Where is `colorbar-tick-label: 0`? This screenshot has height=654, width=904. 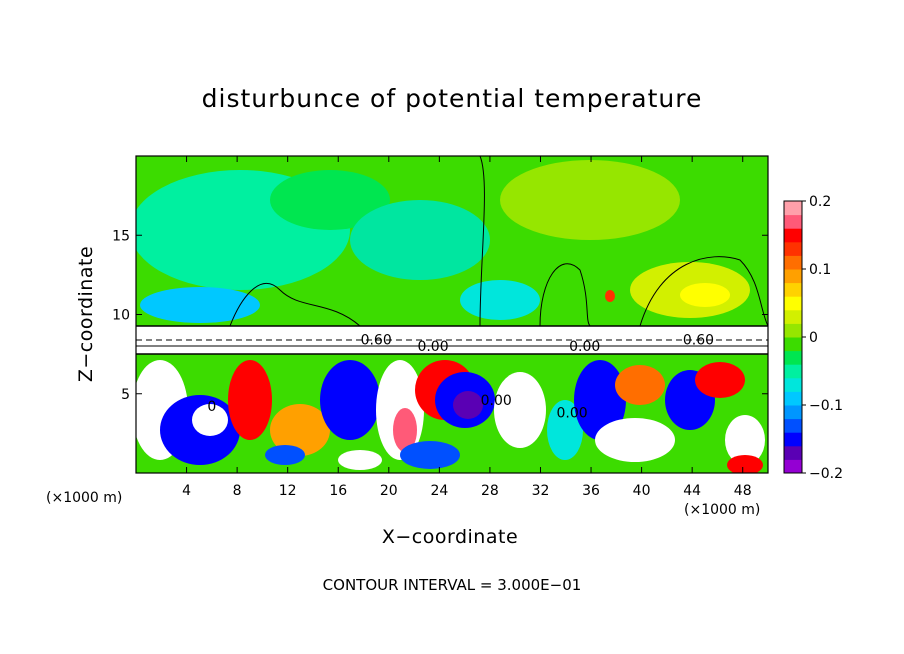
colorbar-tick-label: 0 is located at coordinates (813, 338).